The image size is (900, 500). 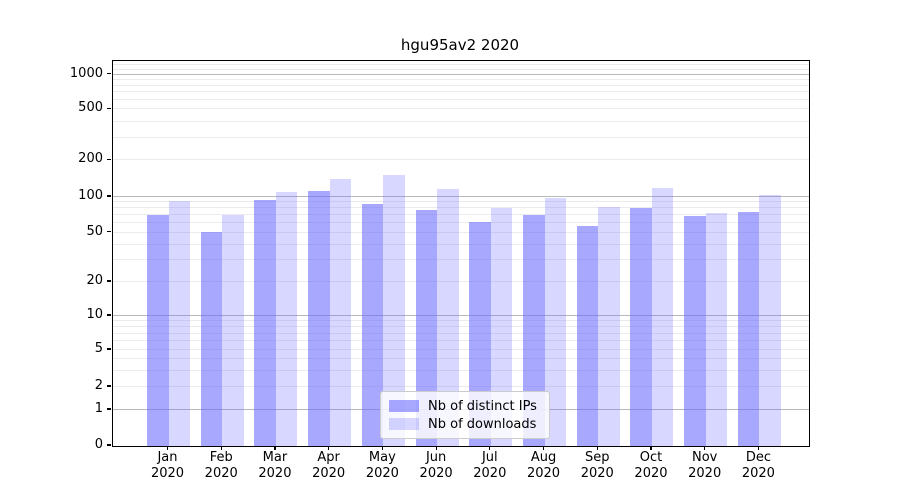 I want to click on legend-swatch-ips, so click(x=404, y=406).